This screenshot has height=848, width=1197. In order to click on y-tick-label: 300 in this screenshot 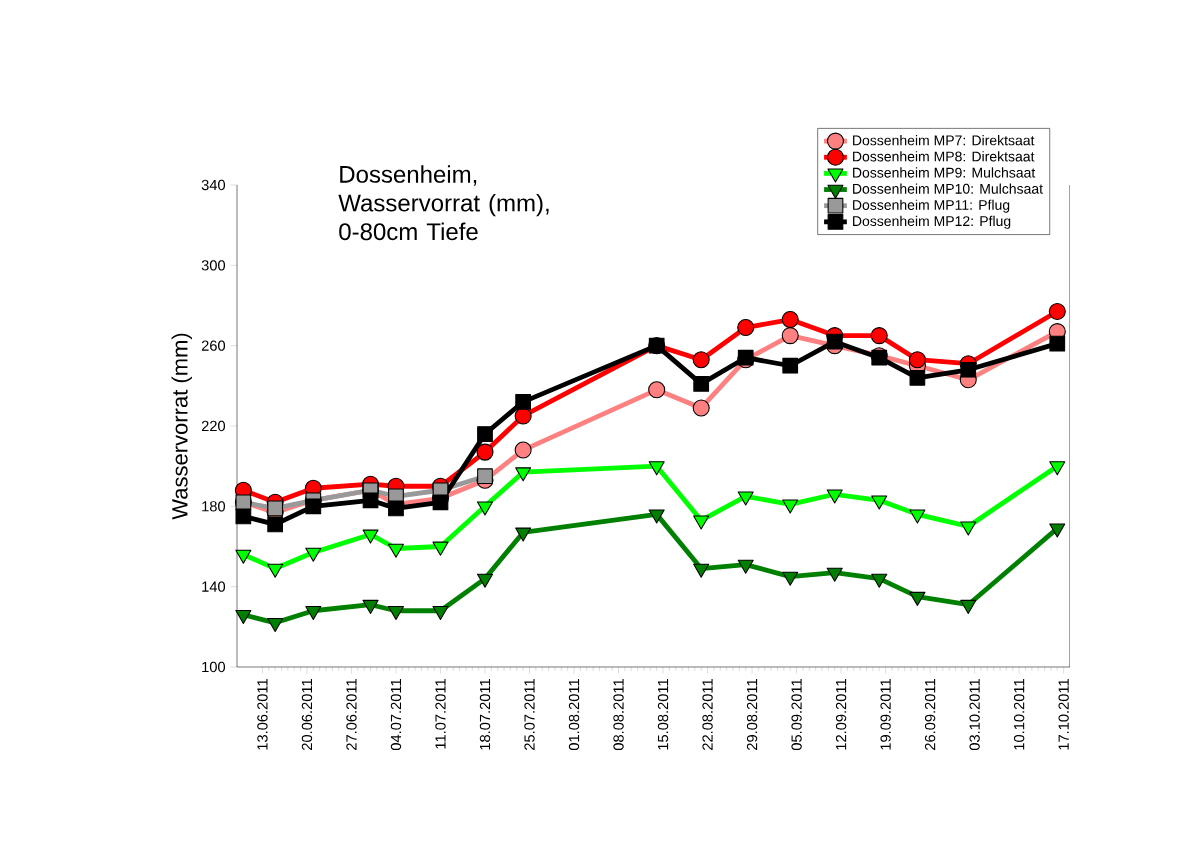, I will do `click(213, 265)`.